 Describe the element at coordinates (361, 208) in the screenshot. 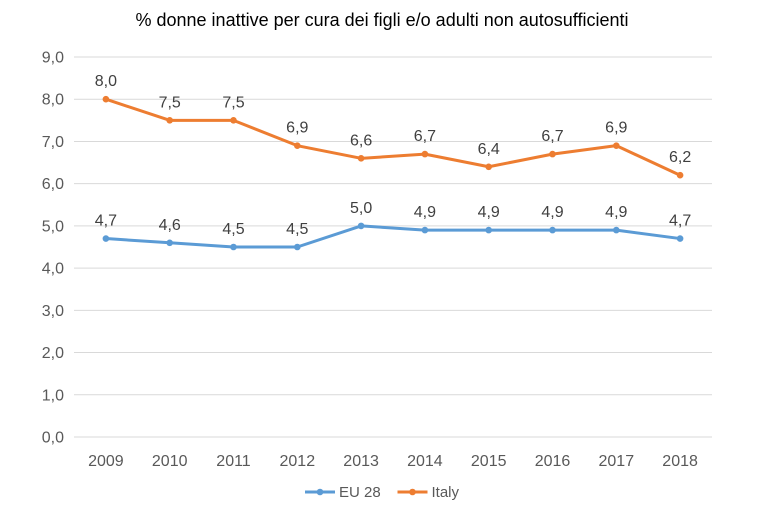

I see `data-label: 5,0` at that location.